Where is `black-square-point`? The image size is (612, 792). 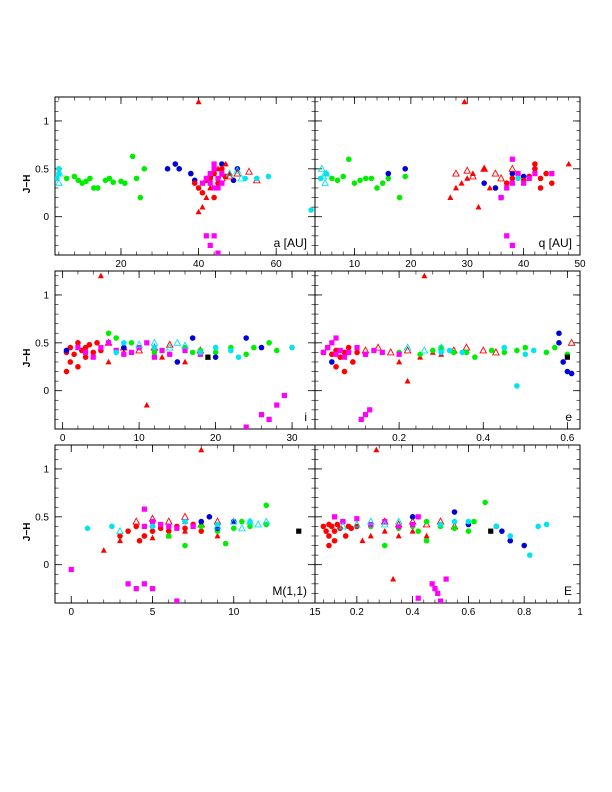
black-square-point is located at coordinates (491, 531).